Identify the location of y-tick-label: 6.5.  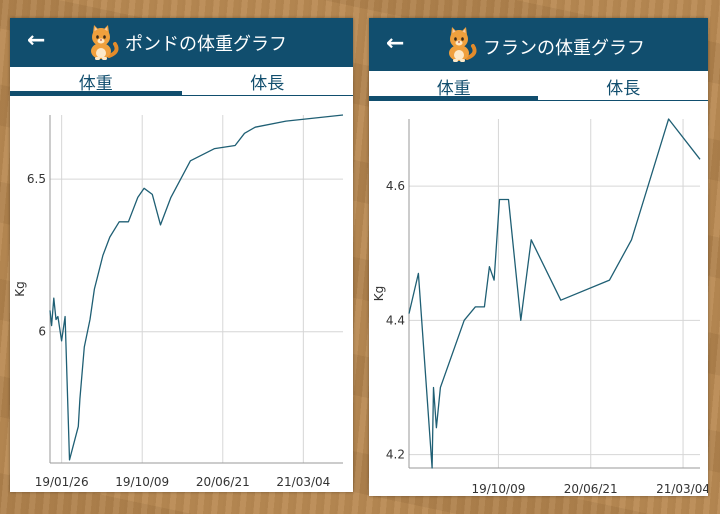
(36, 179).